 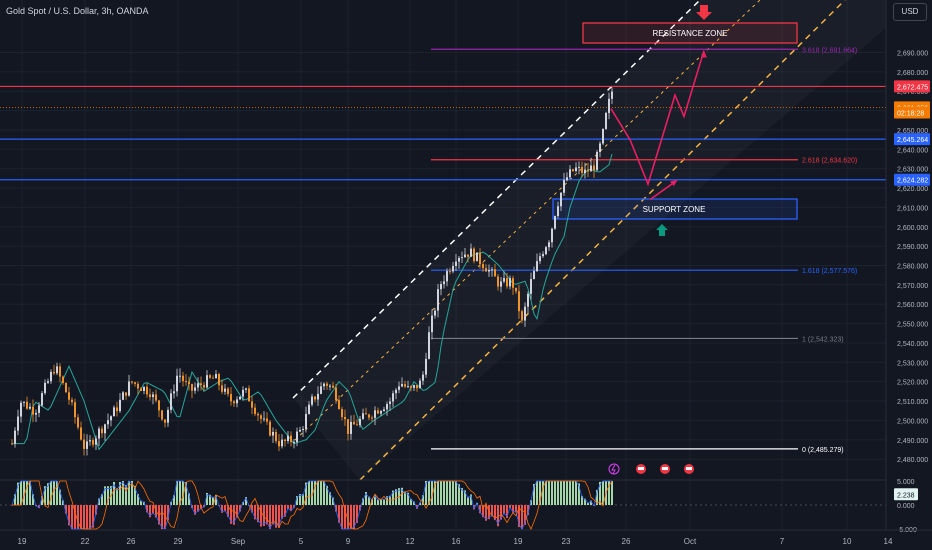 I want to click on fib-label: 0 (2,485.279), so click(x=823, y=450).